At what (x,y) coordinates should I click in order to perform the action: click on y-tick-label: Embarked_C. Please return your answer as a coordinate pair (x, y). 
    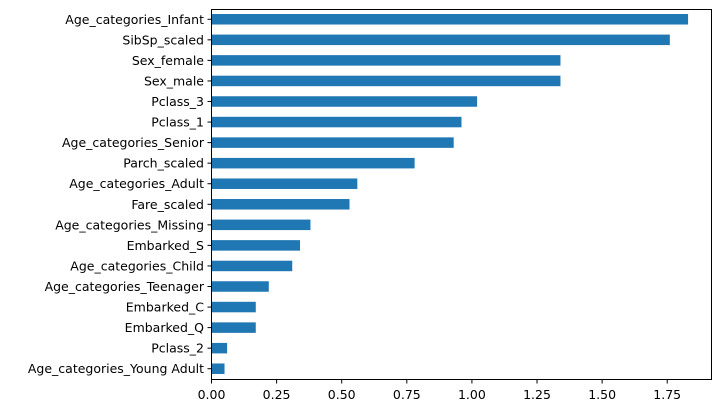
    Looking at the image, I should click on (165, 307).